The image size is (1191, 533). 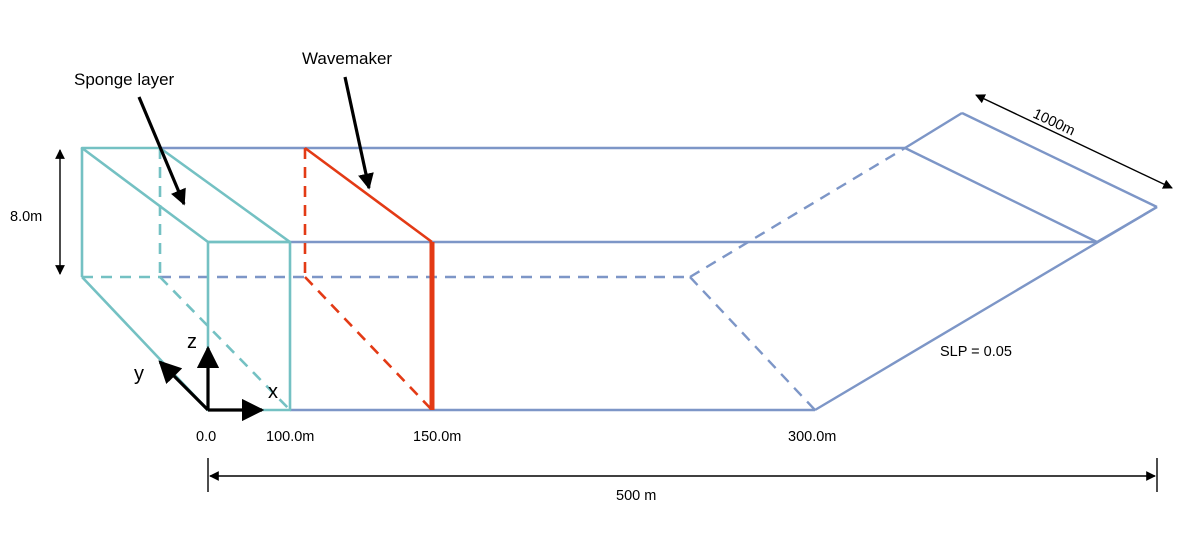 I want to click on sponge-top-face, so click(x=186, y=195).